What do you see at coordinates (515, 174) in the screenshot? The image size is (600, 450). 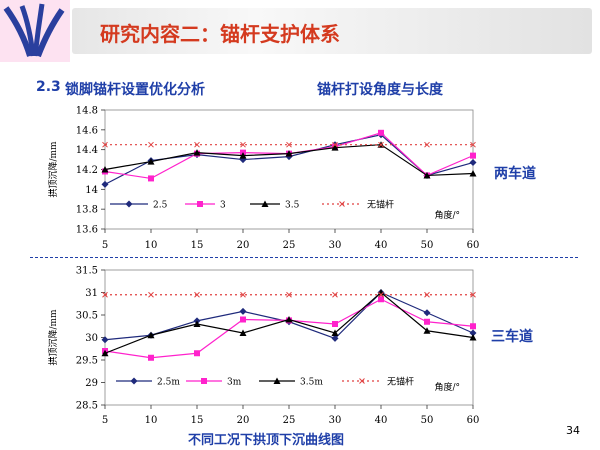 I see `side-label-two-lane: 两车道` at bounding box center [515, 174].